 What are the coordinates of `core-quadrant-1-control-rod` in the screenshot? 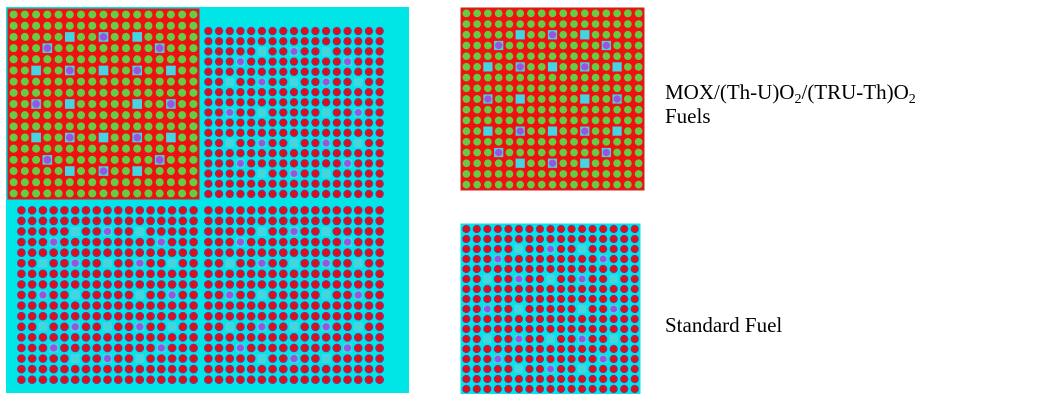 It's located at (294, 51).